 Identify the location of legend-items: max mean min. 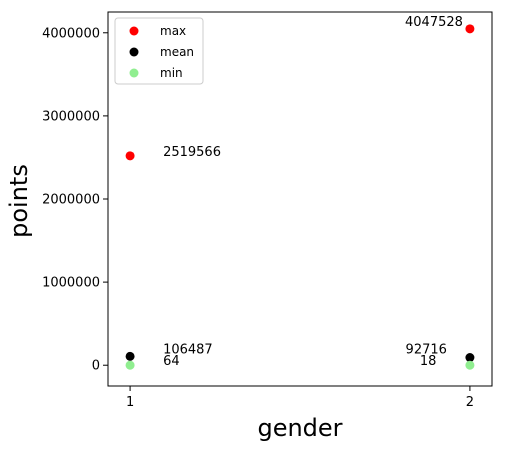
(161, 52).